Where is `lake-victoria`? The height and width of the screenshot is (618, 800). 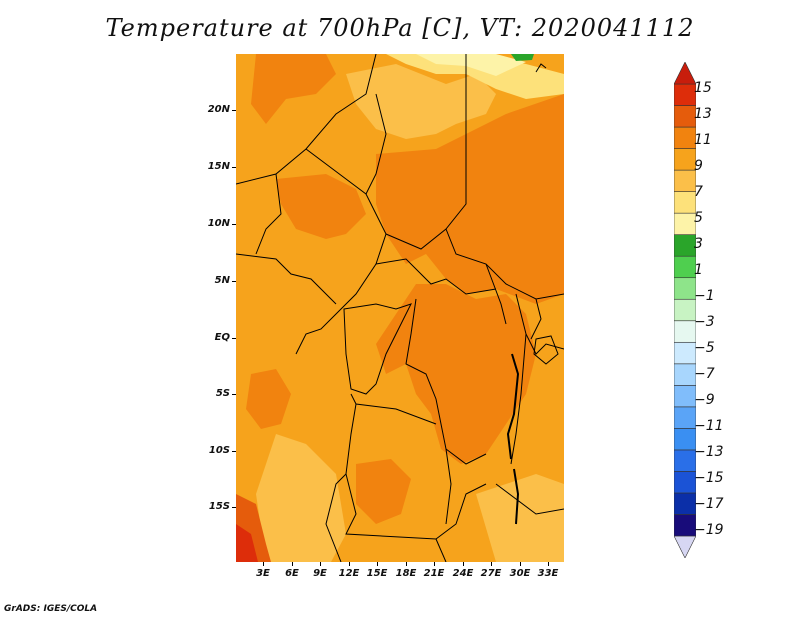
lake-victoria is located at coordinates (546, 350).